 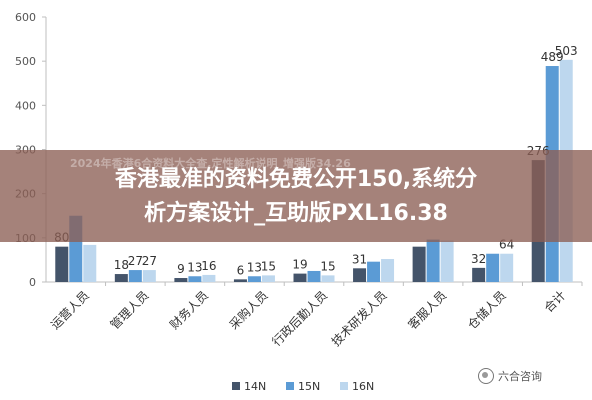 I want to click on banner-title-line2: 析方案设计_互助版PXL16.38, so click(x=296, y=213).